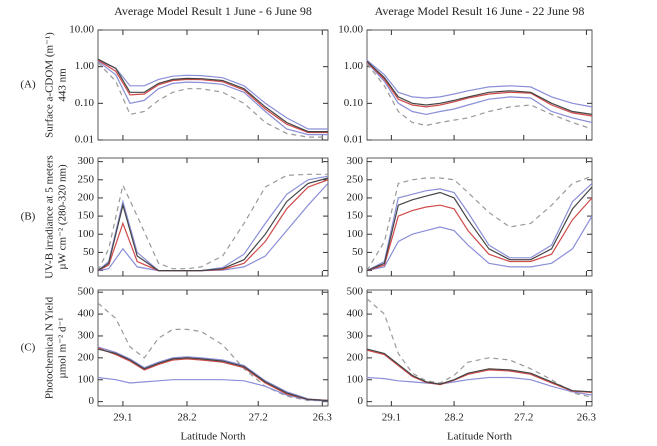 The height and width of the screenshot is (446, 657). What do you see at coordinates (50, 85) in the screenshot?
I see `y-axis-label: Surface a-CDOM (m⁻¹)` at bounding box center [50, 85].